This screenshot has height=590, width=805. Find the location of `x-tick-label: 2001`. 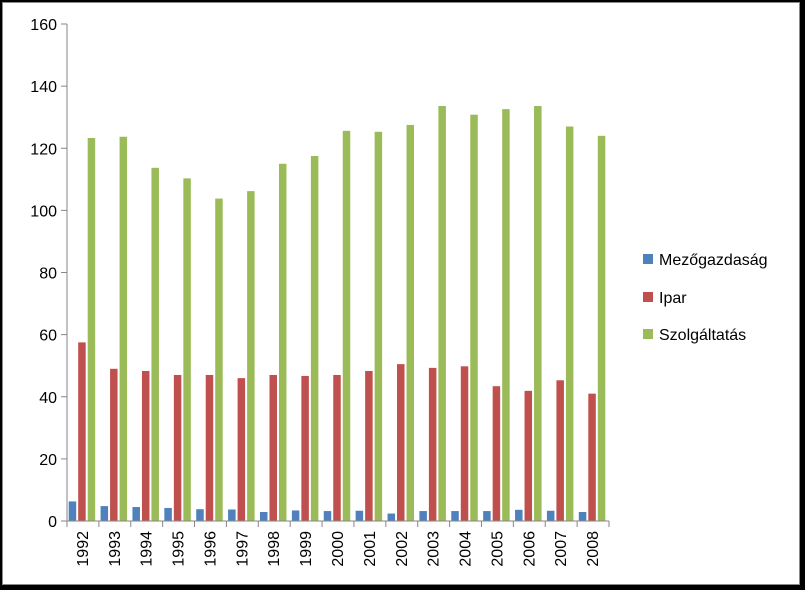

x-tick-label: 2001 is located at coordinates (370, 549).